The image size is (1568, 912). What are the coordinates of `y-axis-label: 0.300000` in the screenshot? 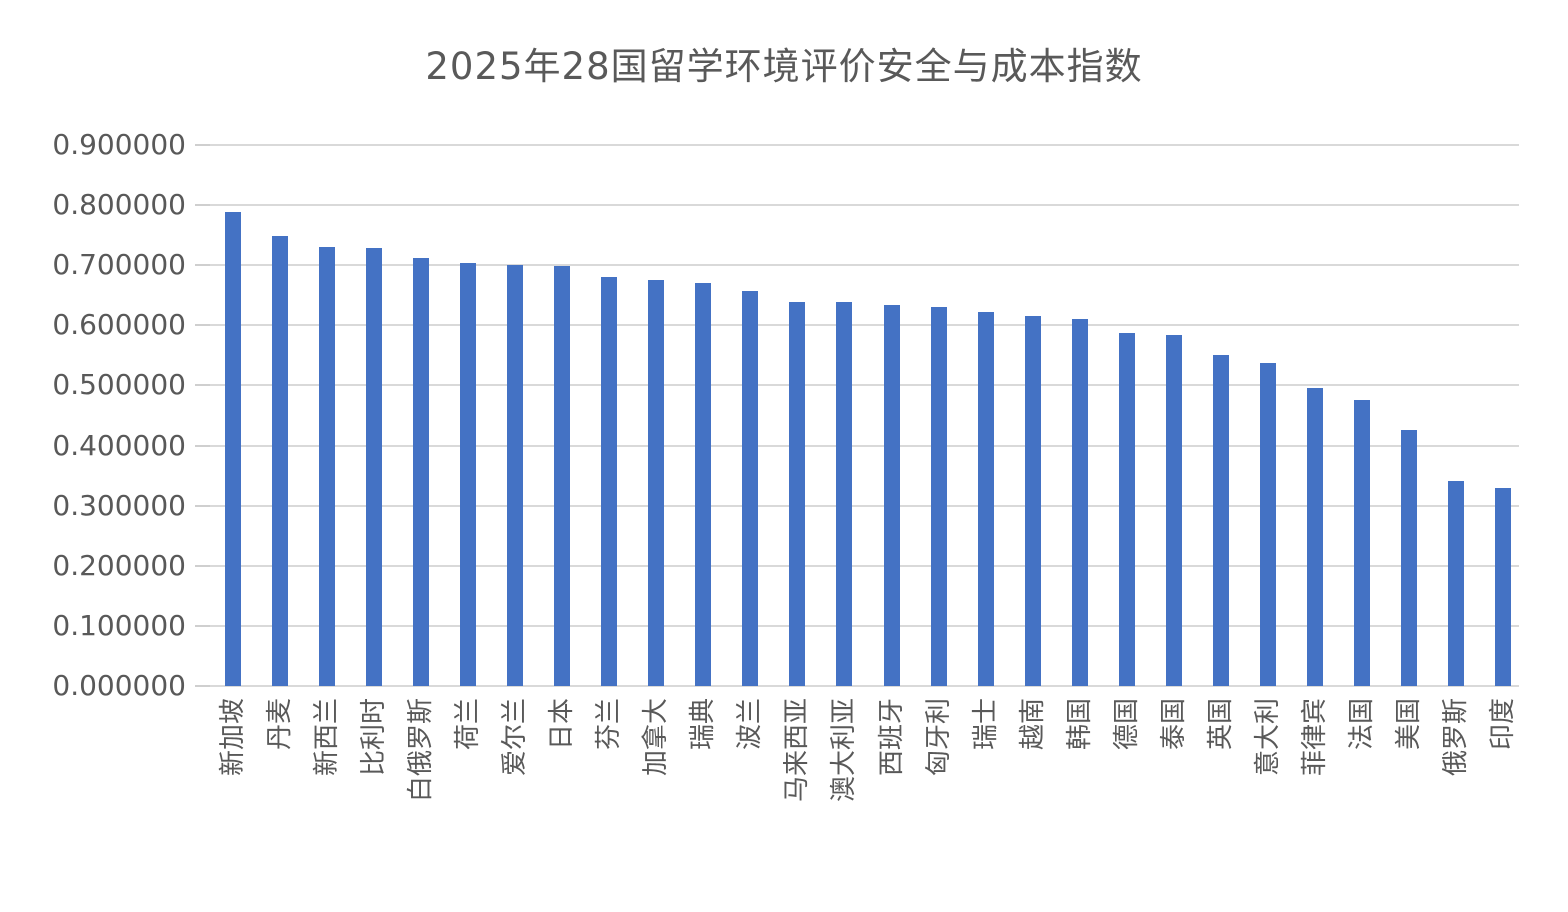 It's located at (119, 505).